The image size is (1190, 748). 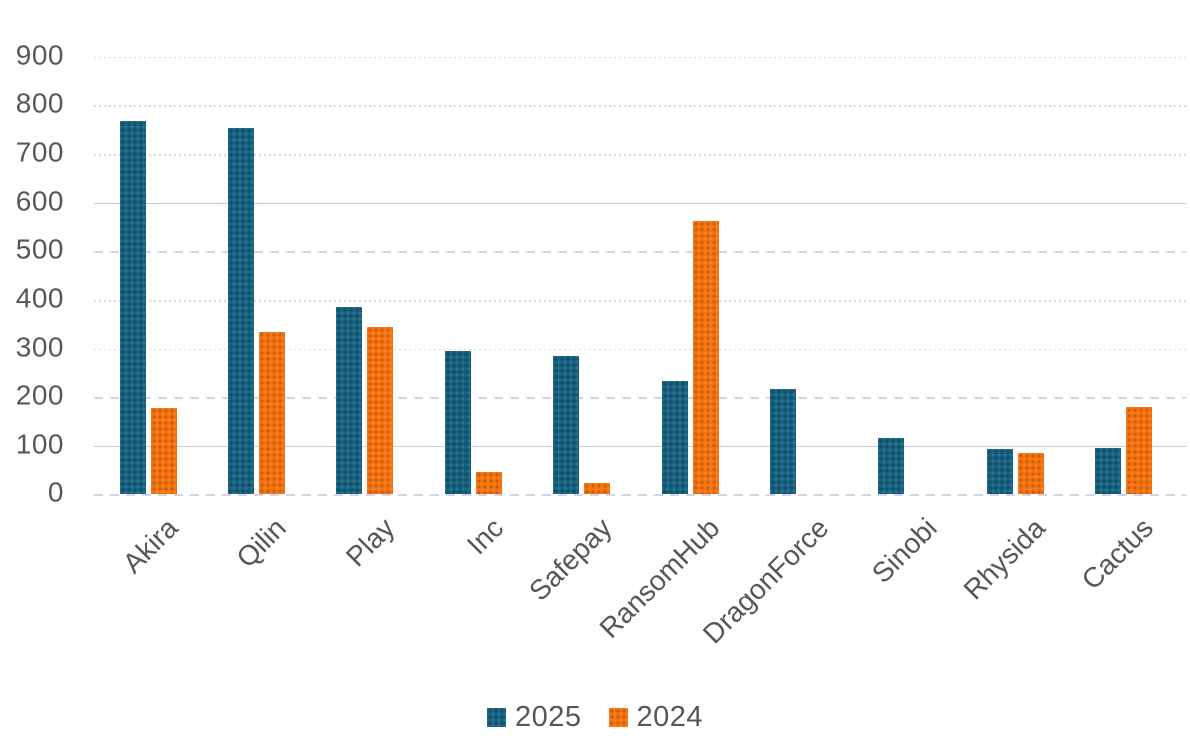 I want to click on y-axis-tick-label-400: 400, so click(x=39, y=298).